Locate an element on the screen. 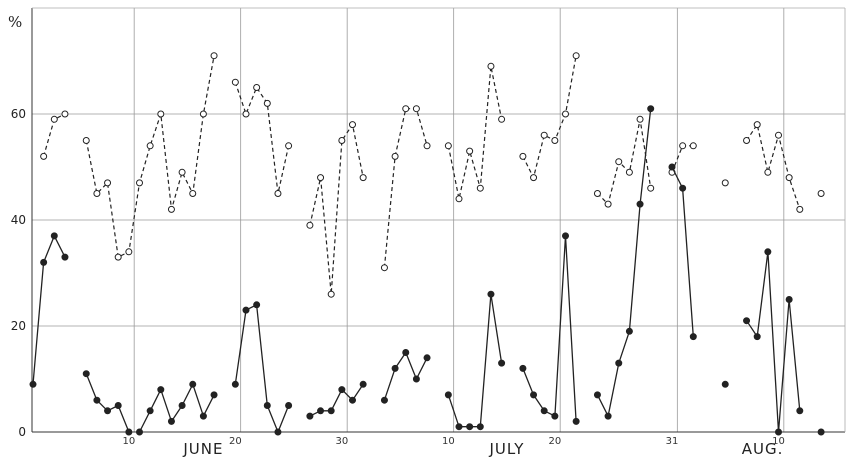 The height and width of the screenshot is (460, 851). y-axis-ticks: 0 20 40 60 is located at coordinates (18, 273).